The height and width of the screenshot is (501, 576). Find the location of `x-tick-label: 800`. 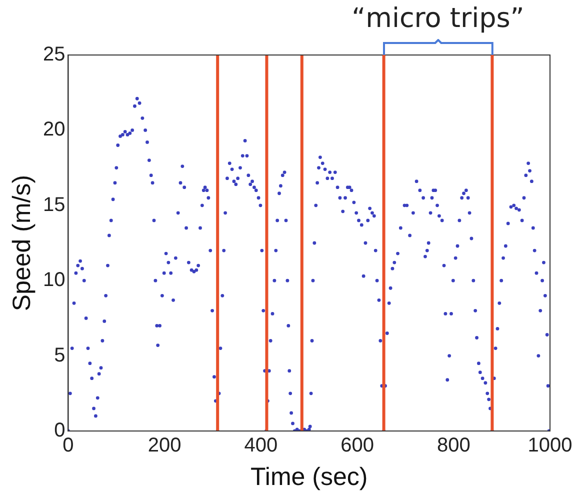

x-tick-label: 800 is located at coordinates (453, 445).